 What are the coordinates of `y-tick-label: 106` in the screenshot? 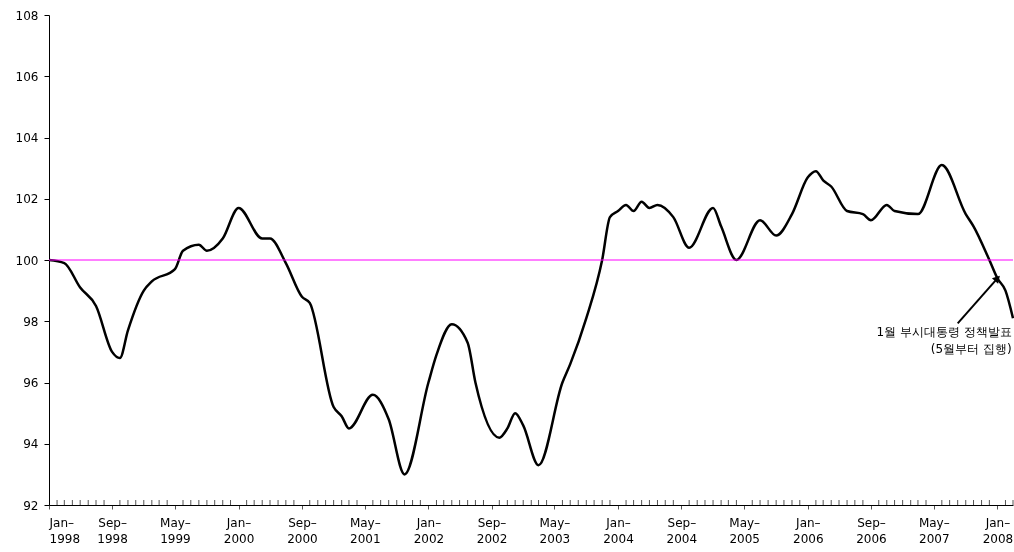 It's located at (27, 76).